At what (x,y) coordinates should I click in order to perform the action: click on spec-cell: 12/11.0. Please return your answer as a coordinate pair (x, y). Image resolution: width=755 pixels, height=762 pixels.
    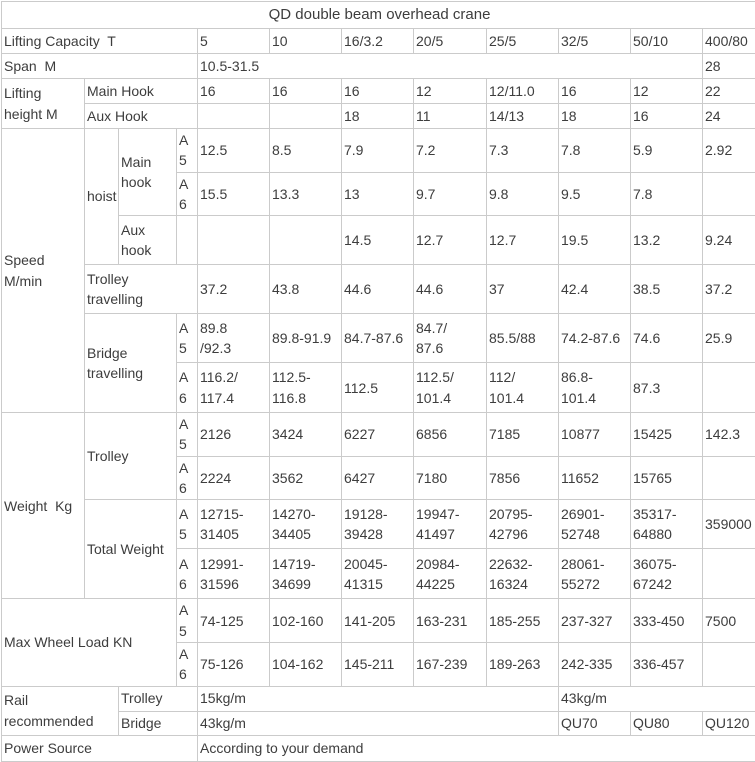
    Looking at the image, I should click on (523, 91).